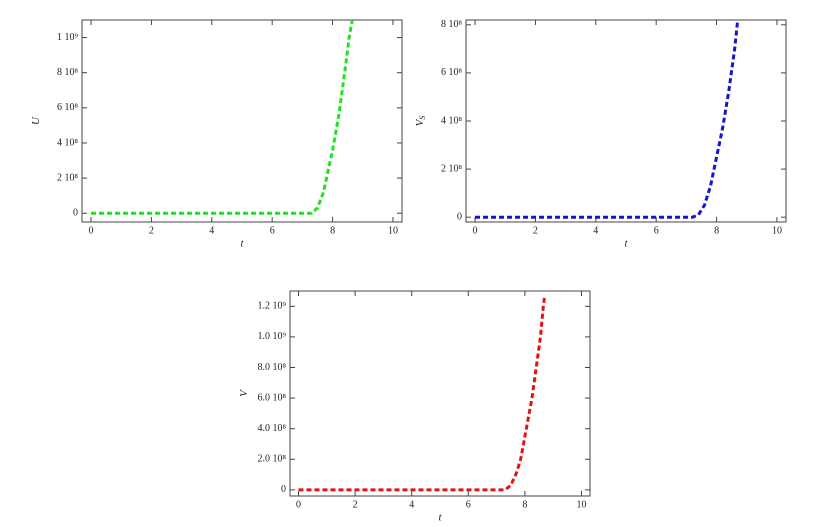 The width and height of the screenshot is (831, 527). I want to click on y-tick-label: 1.2 10⁹, so click(272, 306).